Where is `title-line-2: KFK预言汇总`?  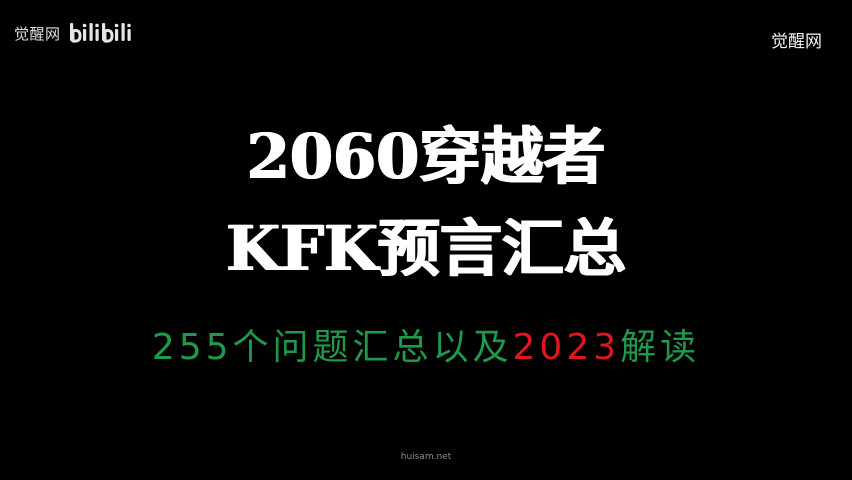
title-line-2: KFK预言汇总 is located at coordinates (426, 248).